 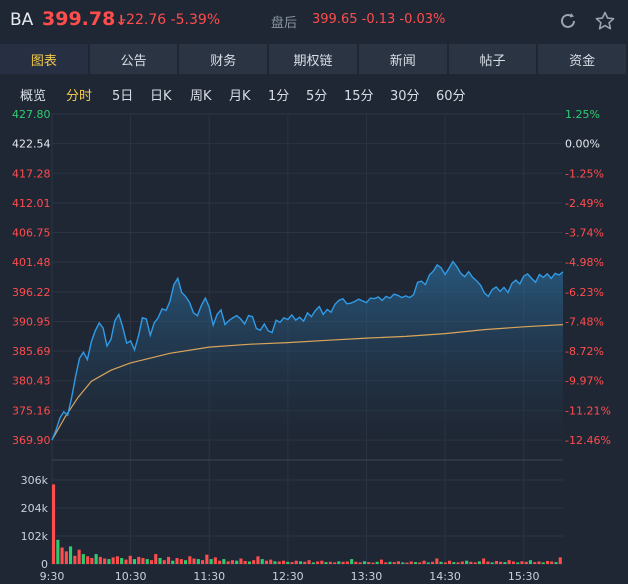 What do you see at coordinates (402, 59) in the screenshot?
I see `tab-4: 新闻` at bounding box center [402, 59].